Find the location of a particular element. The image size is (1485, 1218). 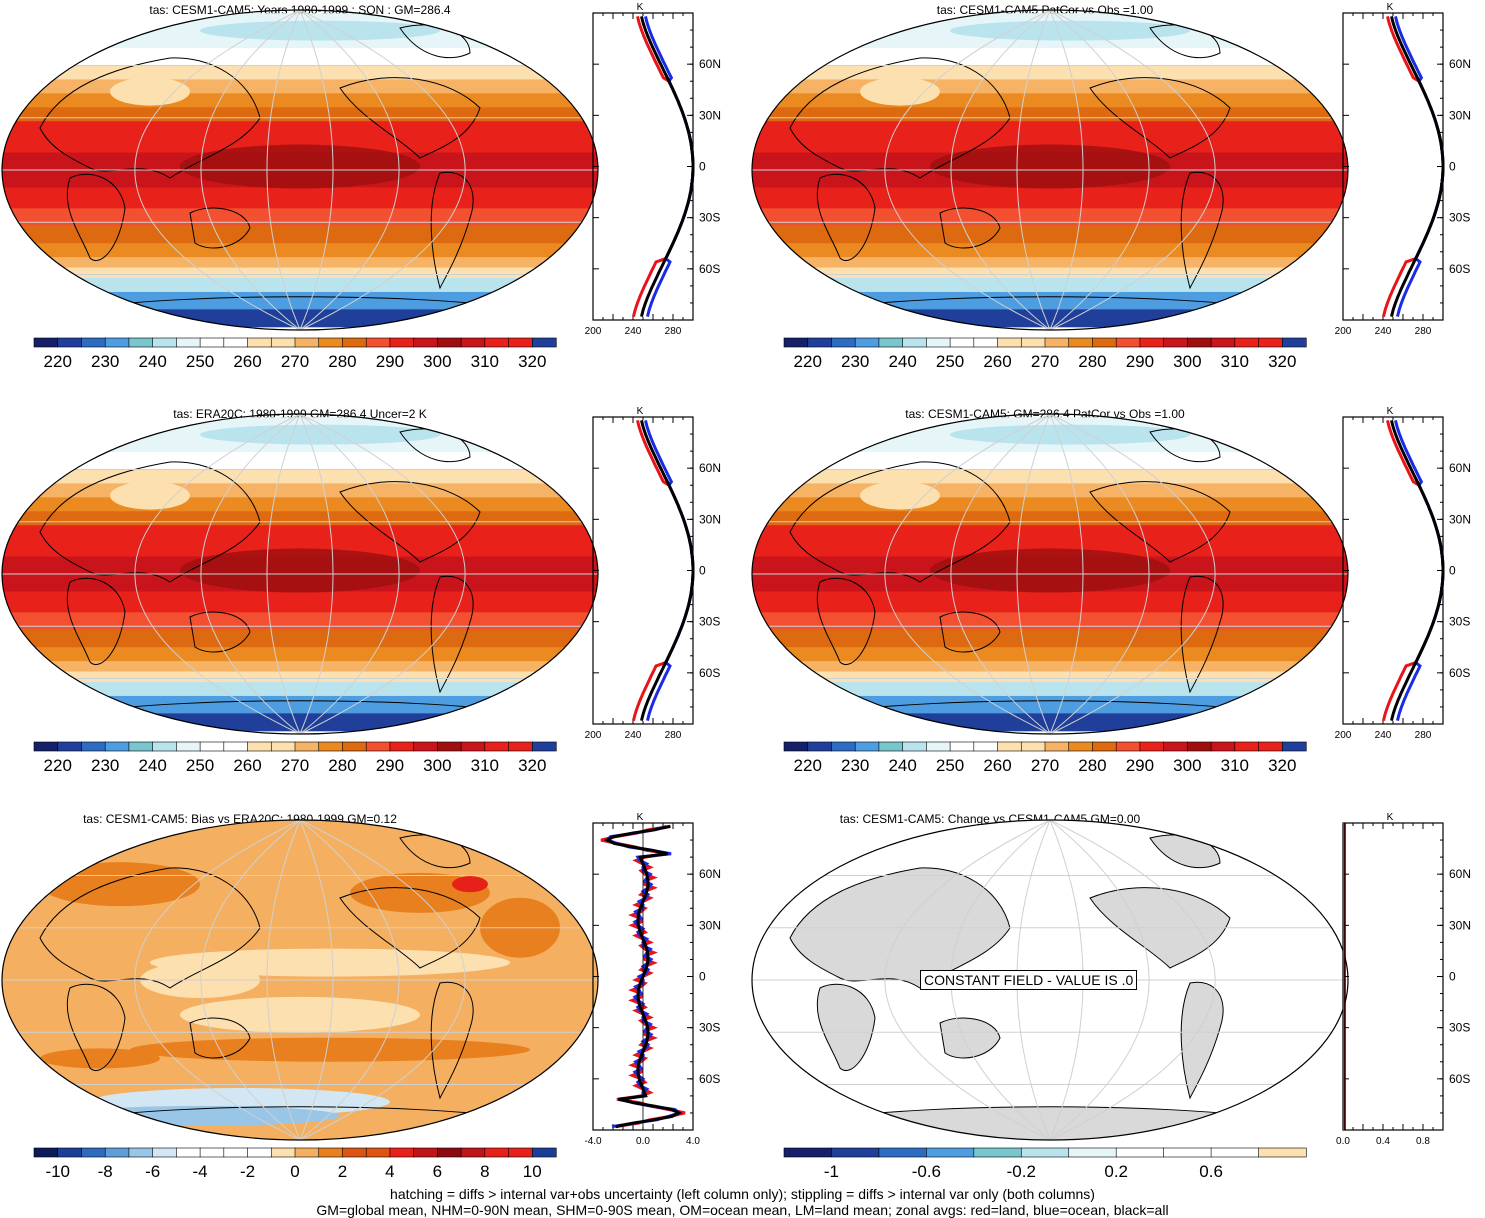

x-tick-label: 280 is located at coordinates (1423, 735).